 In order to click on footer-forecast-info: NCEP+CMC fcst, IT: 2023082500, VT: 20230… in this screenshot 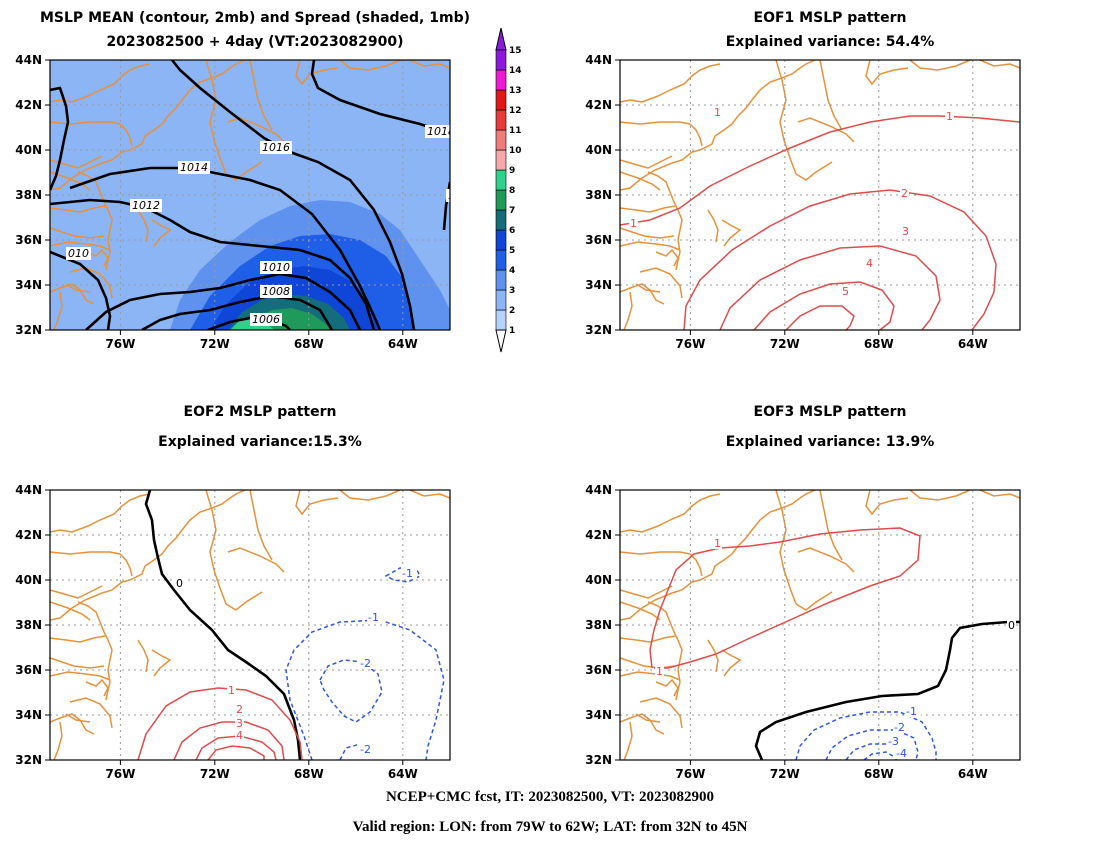, I will do `click(550, 797)`.